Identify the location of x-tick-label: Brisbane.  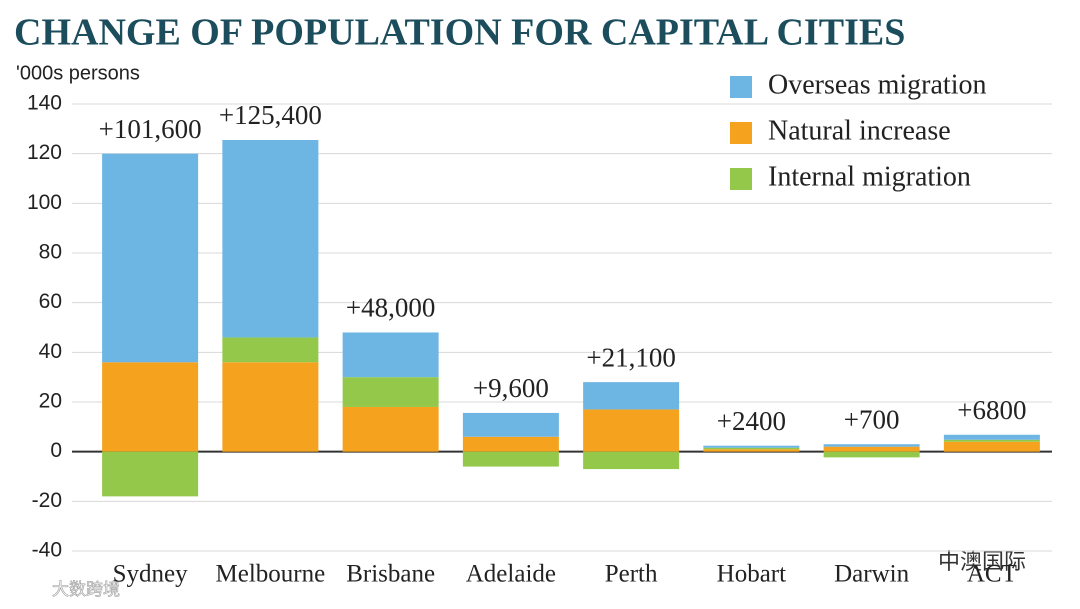
(390, 574).